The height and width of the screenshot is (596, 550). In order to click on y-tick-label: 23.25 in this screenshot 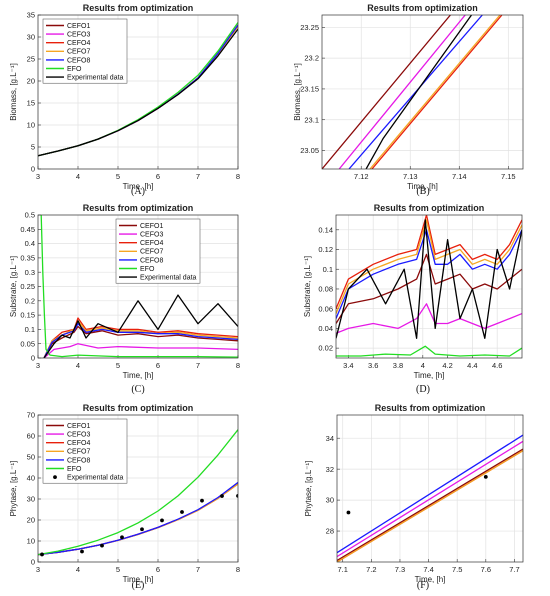, I will do `click(309, 27)`.